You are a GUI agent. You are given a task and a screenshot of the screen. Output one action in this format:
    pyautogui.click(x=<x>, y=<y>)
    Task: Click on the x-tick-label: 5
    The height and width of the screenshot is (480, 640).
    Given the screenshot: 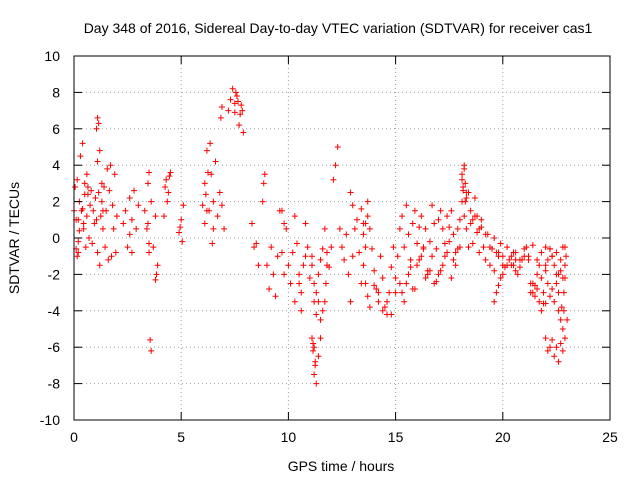 What is the action you would take?
    pyautogui.click(x=181, y=437)
    